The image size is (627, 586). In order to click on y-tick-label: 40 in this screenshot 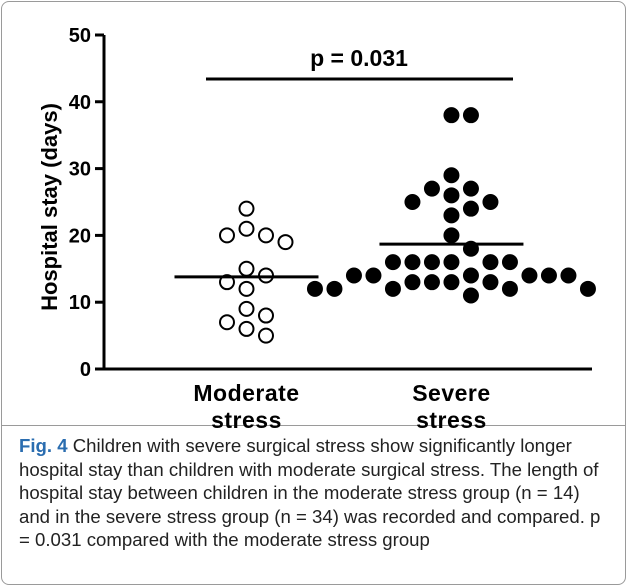, I will do `click(80, 103)`.